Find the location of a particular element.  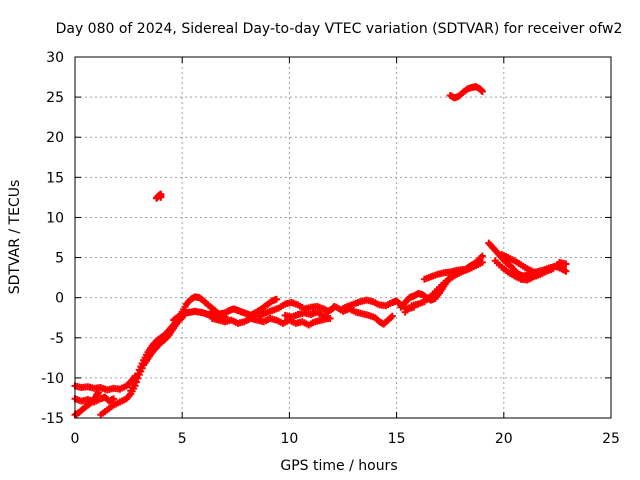

y-tick-label: 5 is located at coordinates (59, 259).